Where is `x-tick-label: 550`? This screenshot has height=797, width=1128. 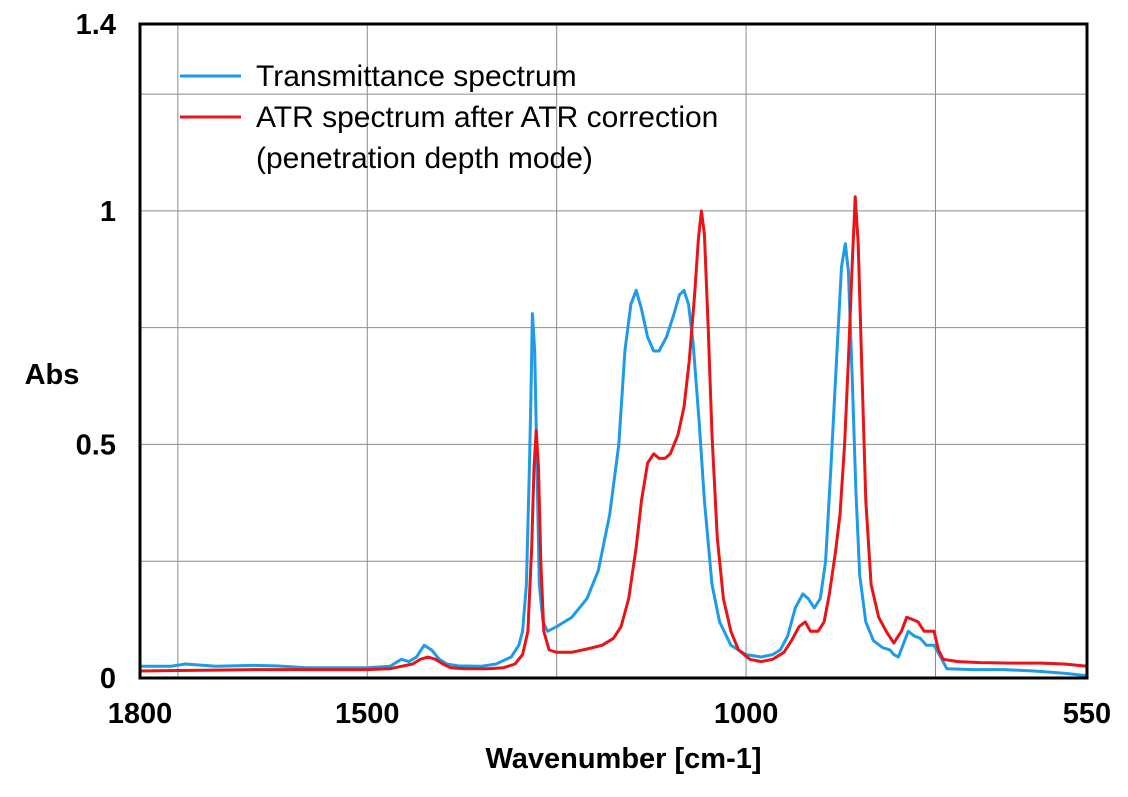 x-tick-label: 550 is located at coordinates (1087, 714).